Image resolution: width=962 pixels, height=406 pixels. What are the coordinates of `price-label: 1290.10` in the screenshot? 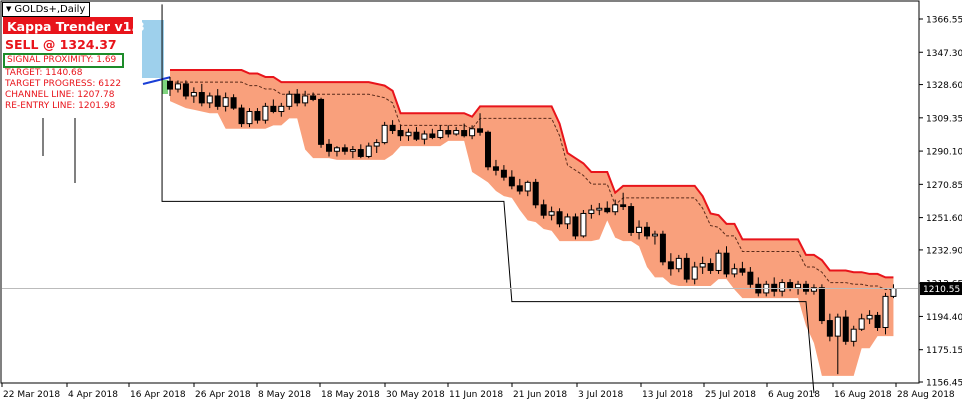 It's located at (944, 153).